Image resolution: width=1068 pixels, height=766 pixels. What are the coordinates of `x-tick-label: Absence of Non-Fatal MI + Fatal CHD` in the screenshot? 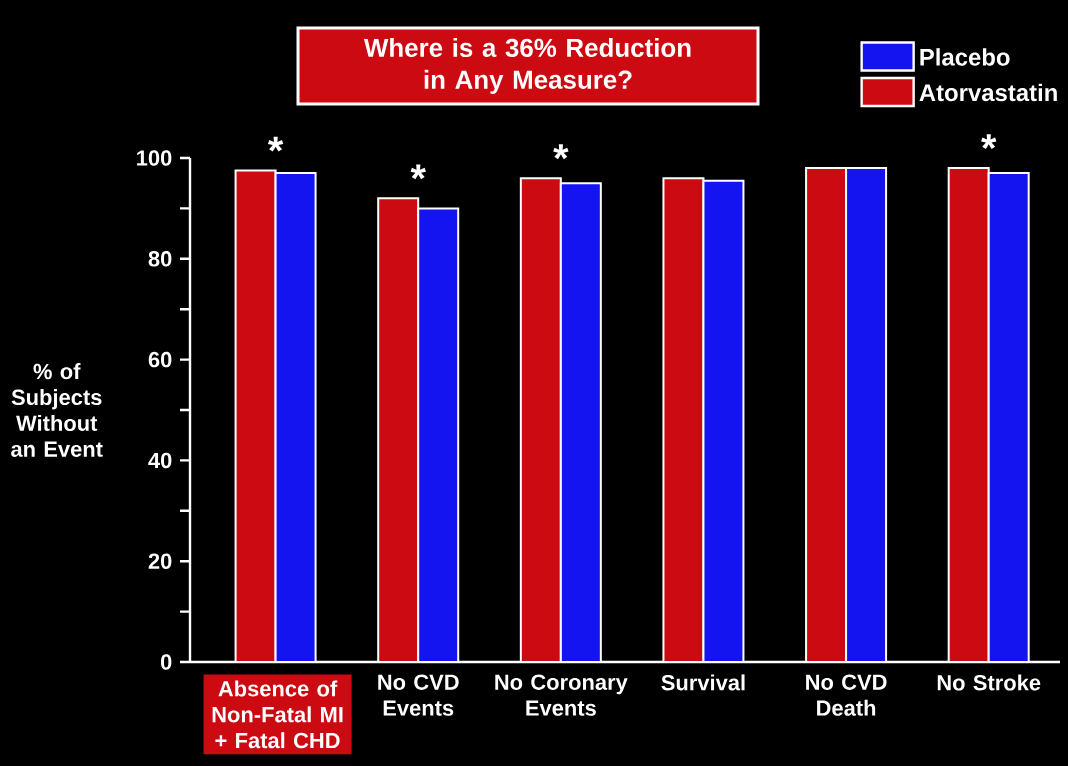 It's located at (277, 714).